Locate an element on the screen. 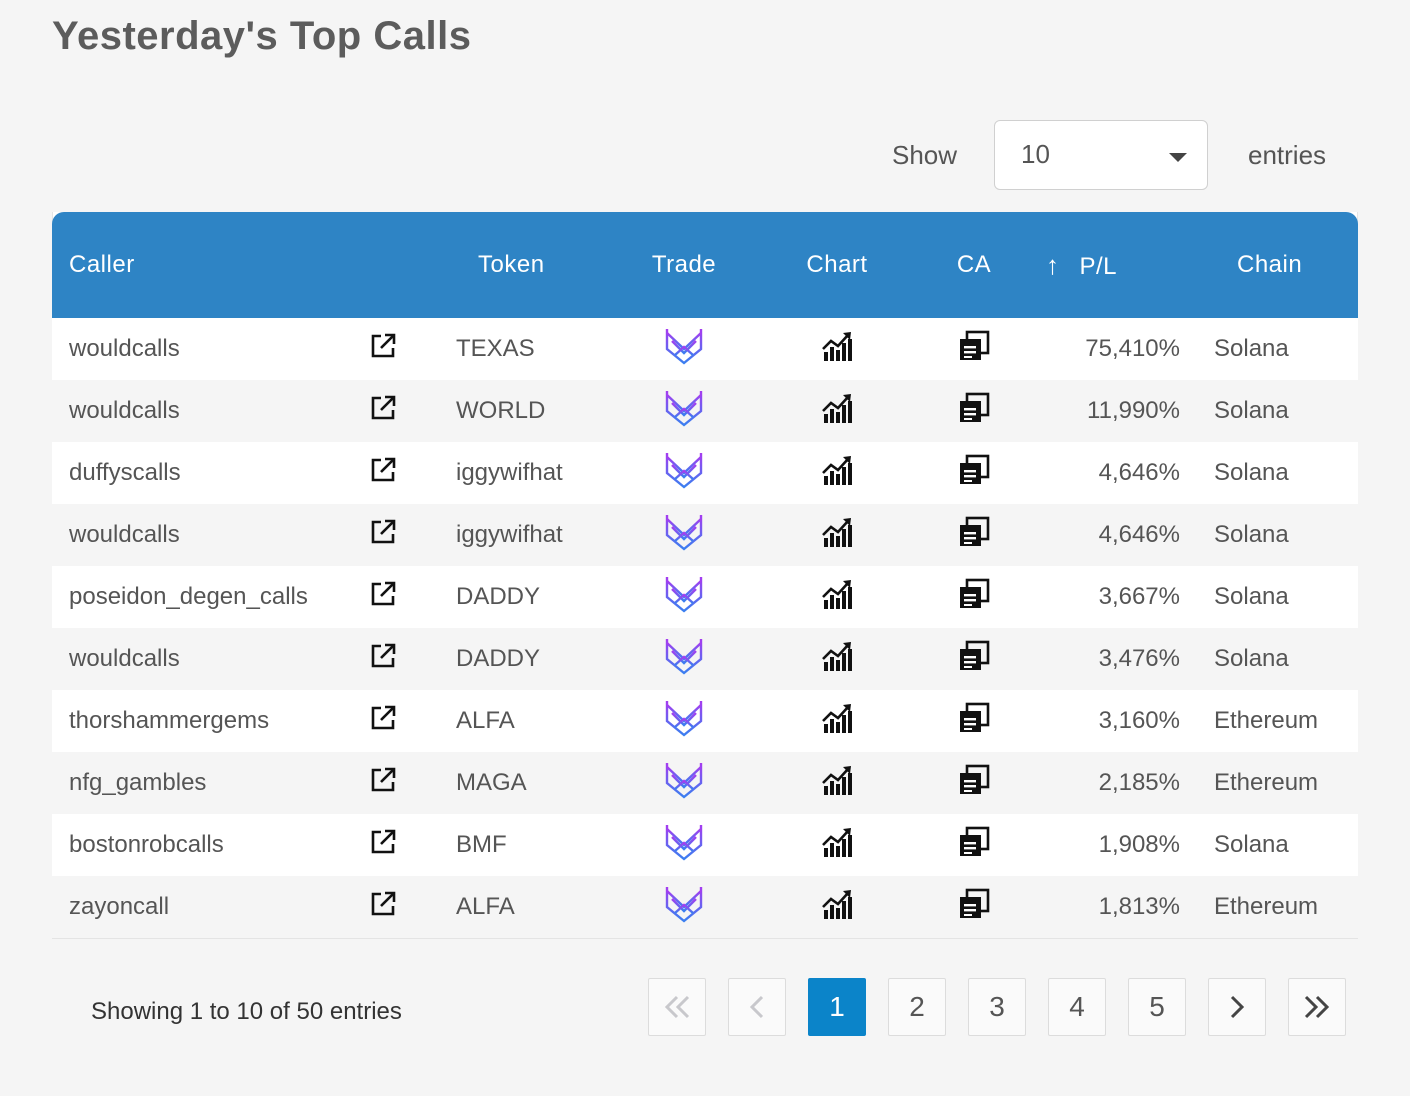 This screenshot has height=1096, width=1410. page-button-1: 1 is located at coordinates (837, 1007).